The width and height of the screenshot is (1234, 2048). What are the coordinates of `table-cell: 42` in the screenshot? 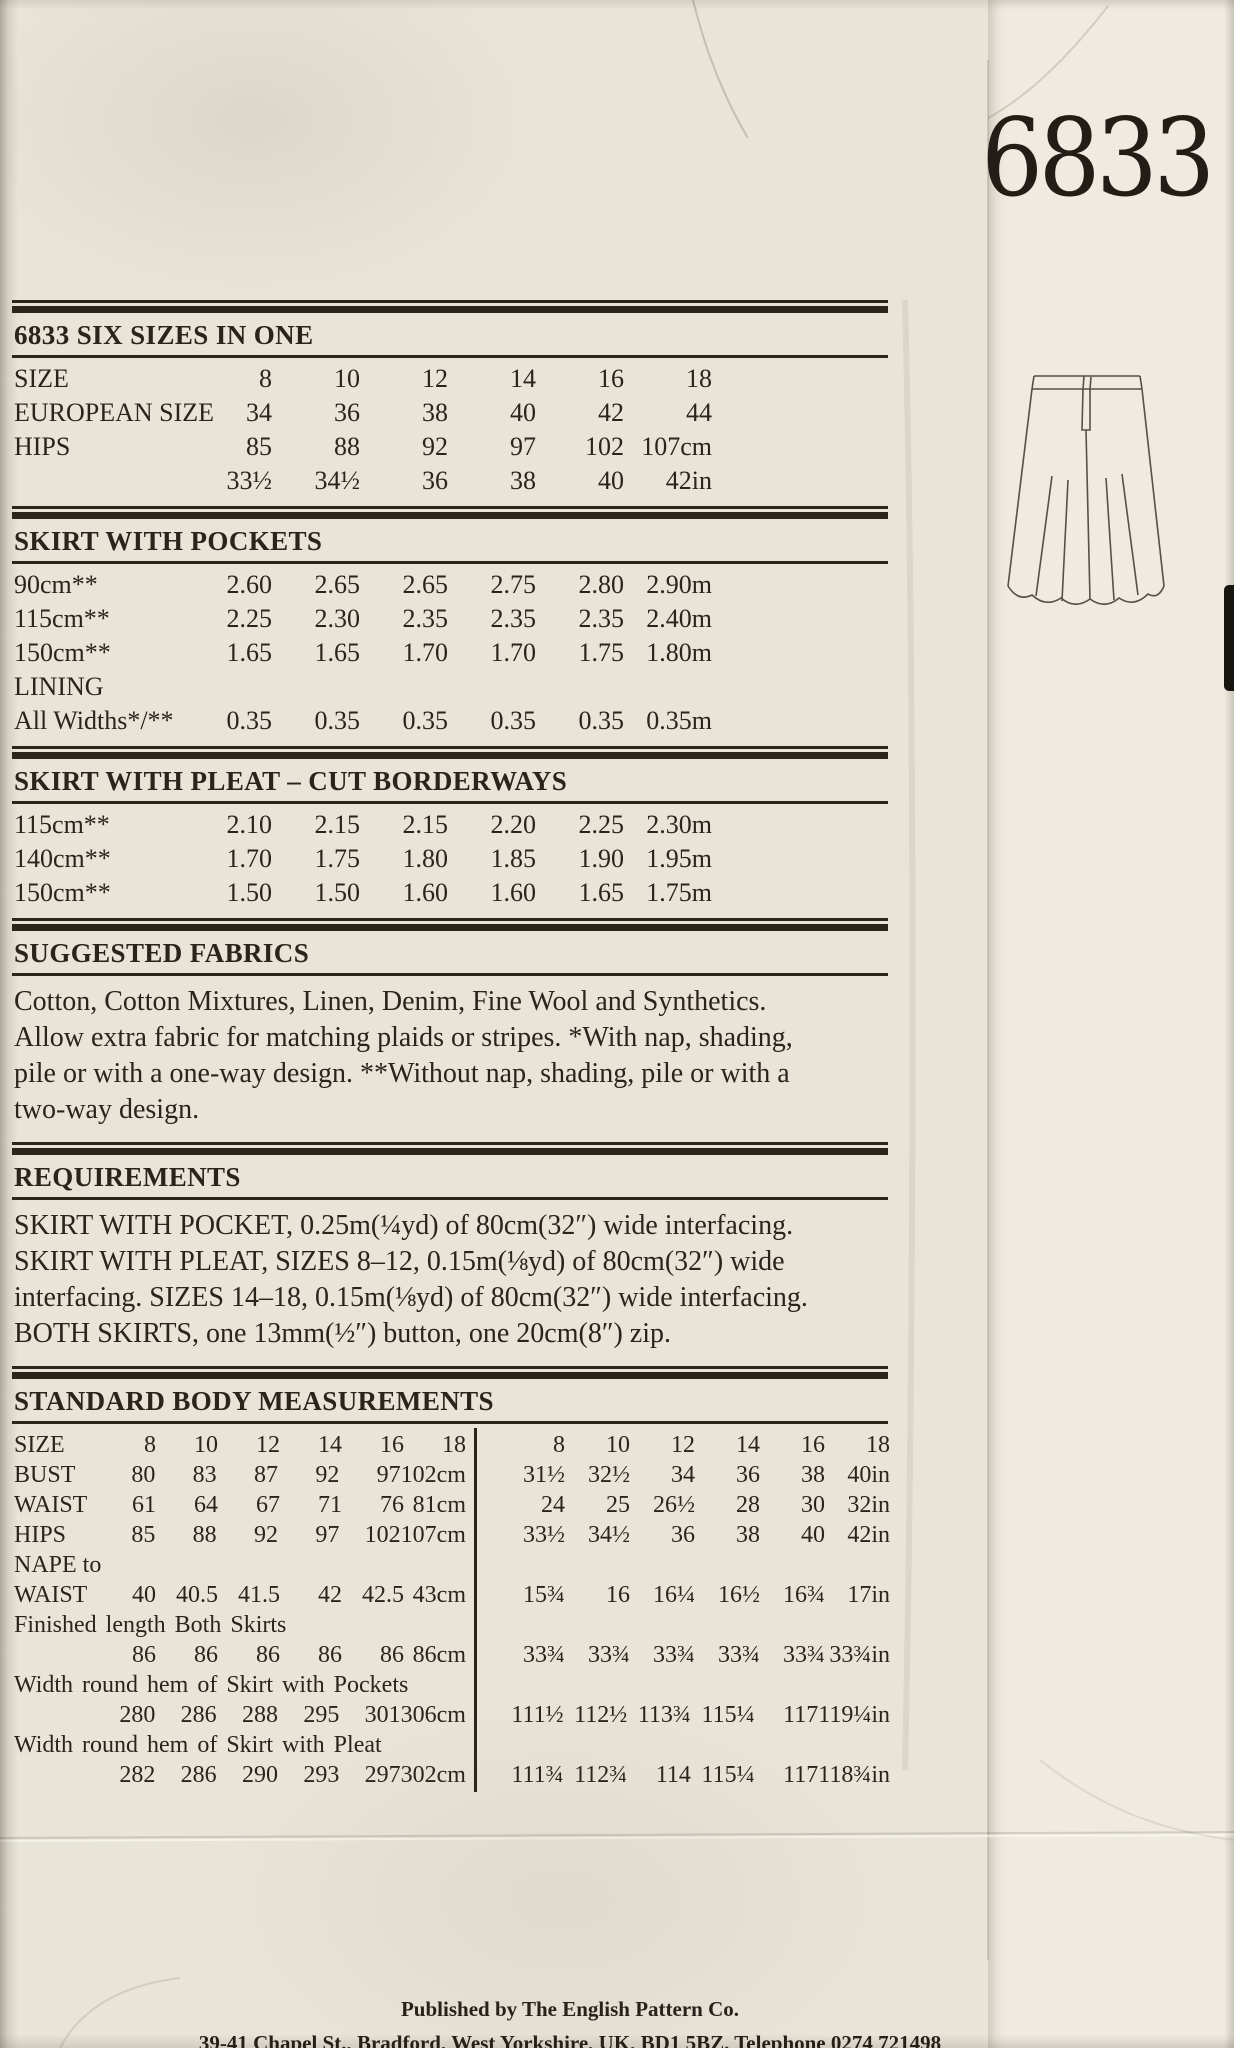 It's located at (611, 412).